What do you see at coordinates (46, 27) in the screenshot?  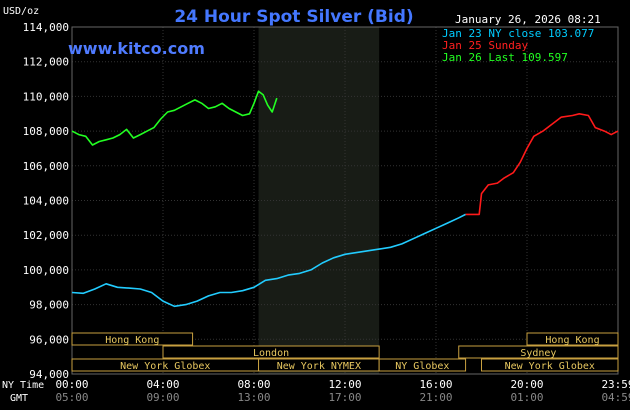 I see `y-tick-label: 114,000` at bounding box center [46, 27].